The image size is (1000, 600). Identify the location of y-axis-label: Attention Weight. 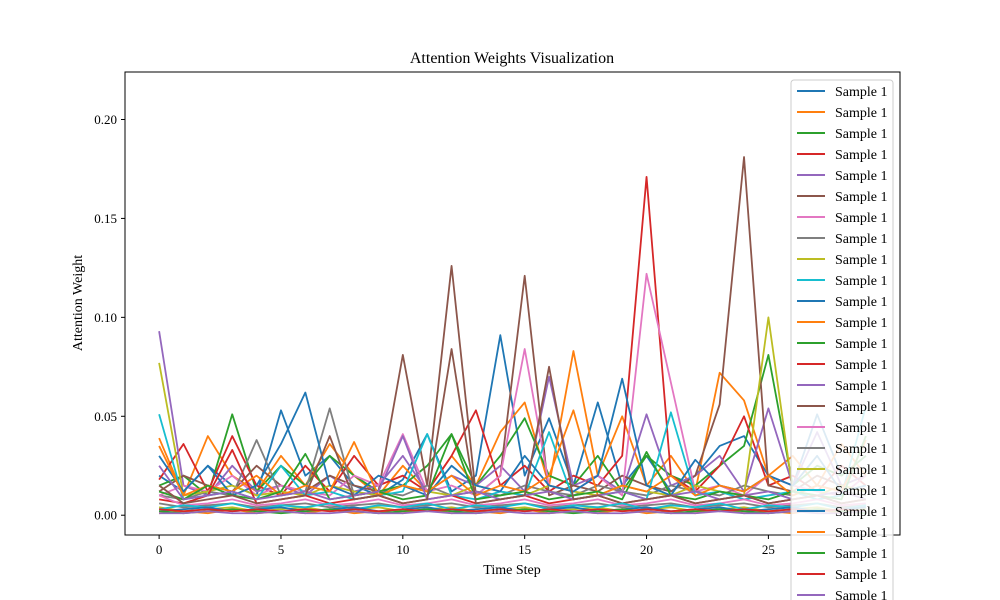
(78, 303).